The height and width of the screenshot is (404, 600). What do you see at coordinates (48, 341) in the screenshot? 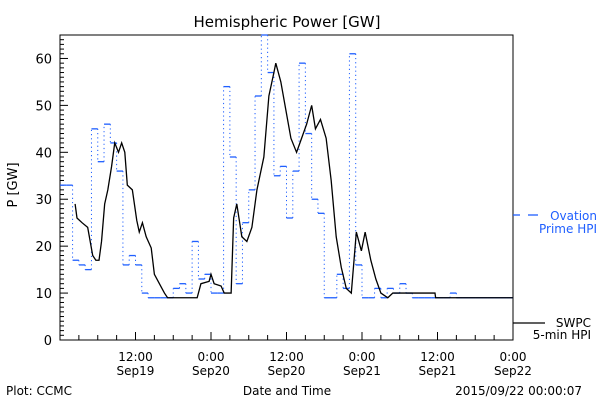
I see `y-tick-label: 0` at bounding box center [48, 341].